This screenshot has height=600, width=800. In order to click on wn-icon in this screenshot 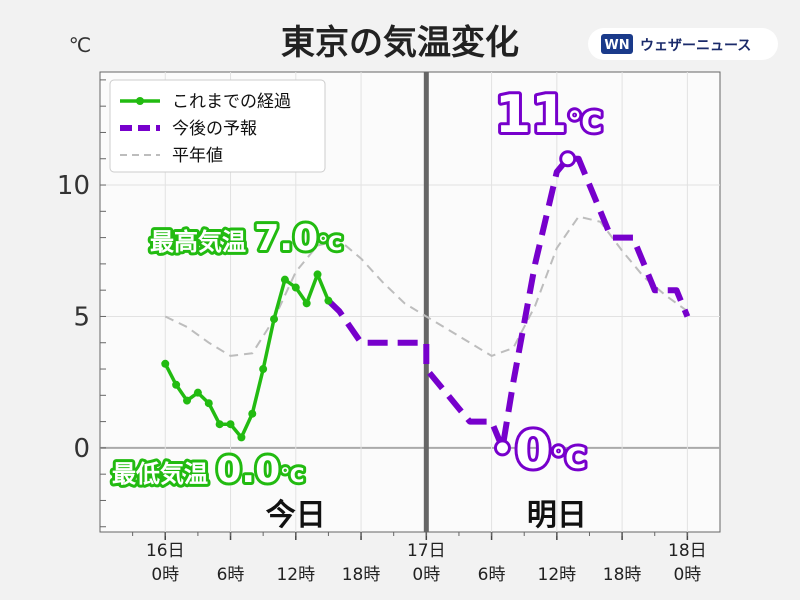, I will do `click(617, 44)`.